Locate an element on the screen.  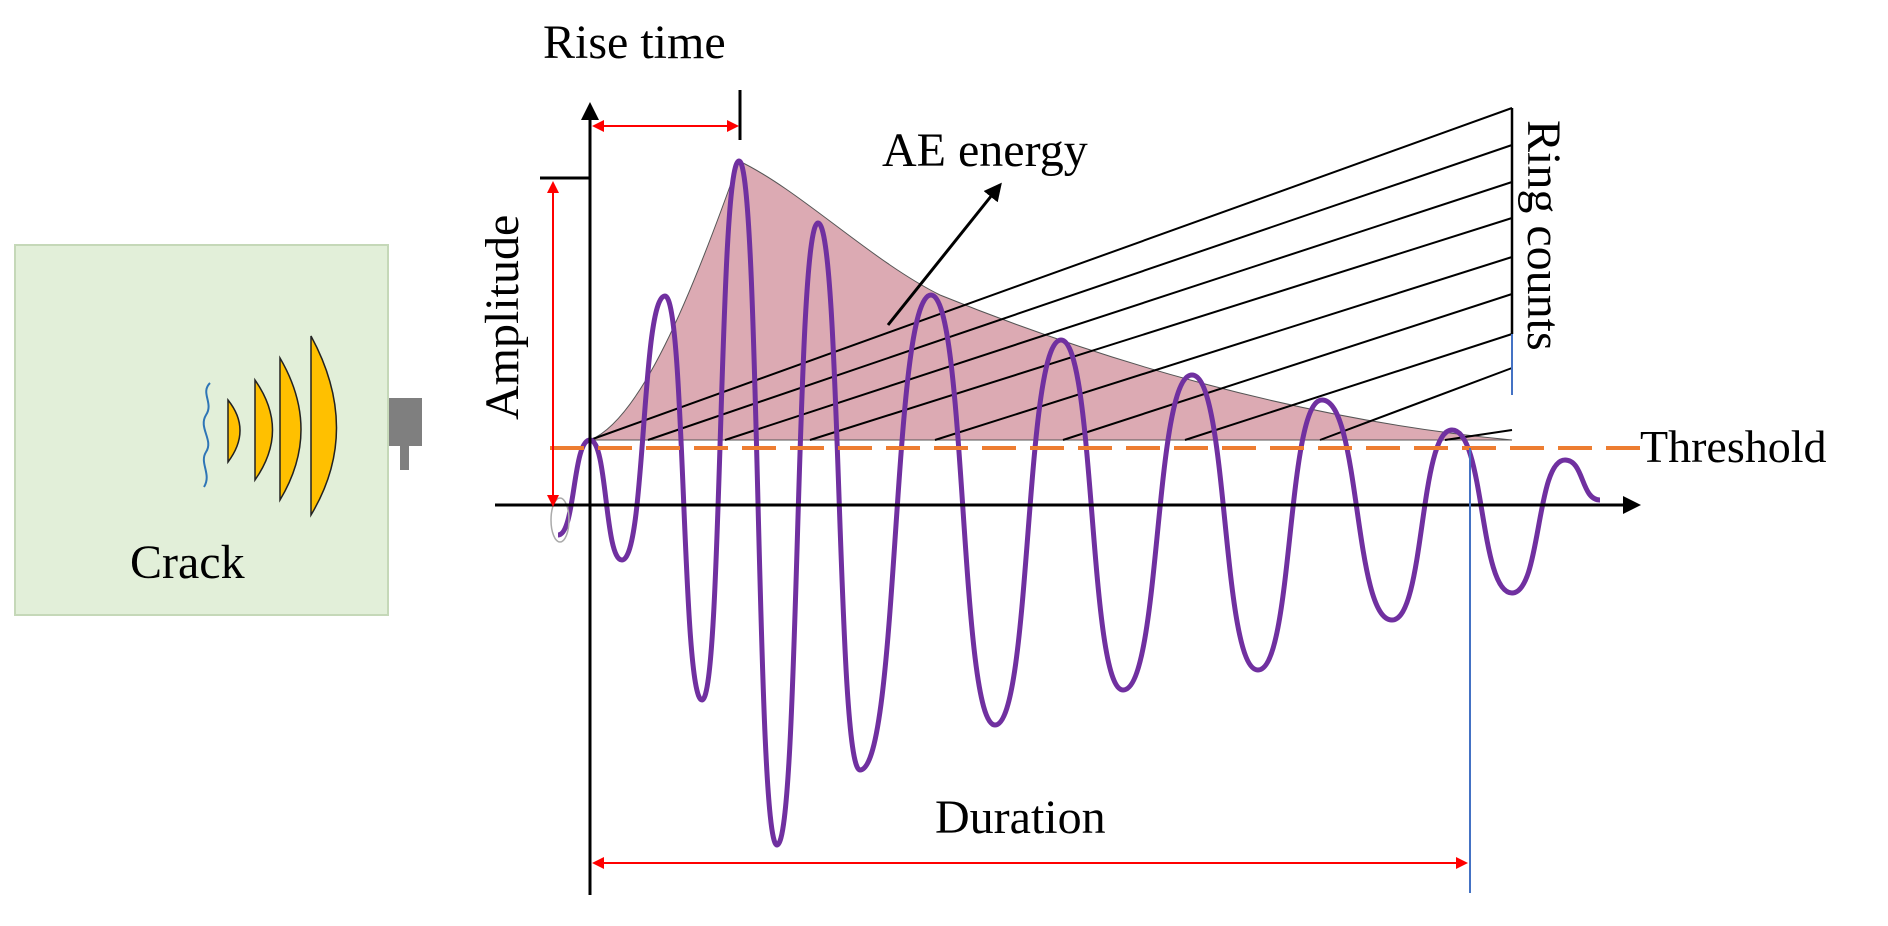
duration-label: Duration is located at coordinates (1020, 817).